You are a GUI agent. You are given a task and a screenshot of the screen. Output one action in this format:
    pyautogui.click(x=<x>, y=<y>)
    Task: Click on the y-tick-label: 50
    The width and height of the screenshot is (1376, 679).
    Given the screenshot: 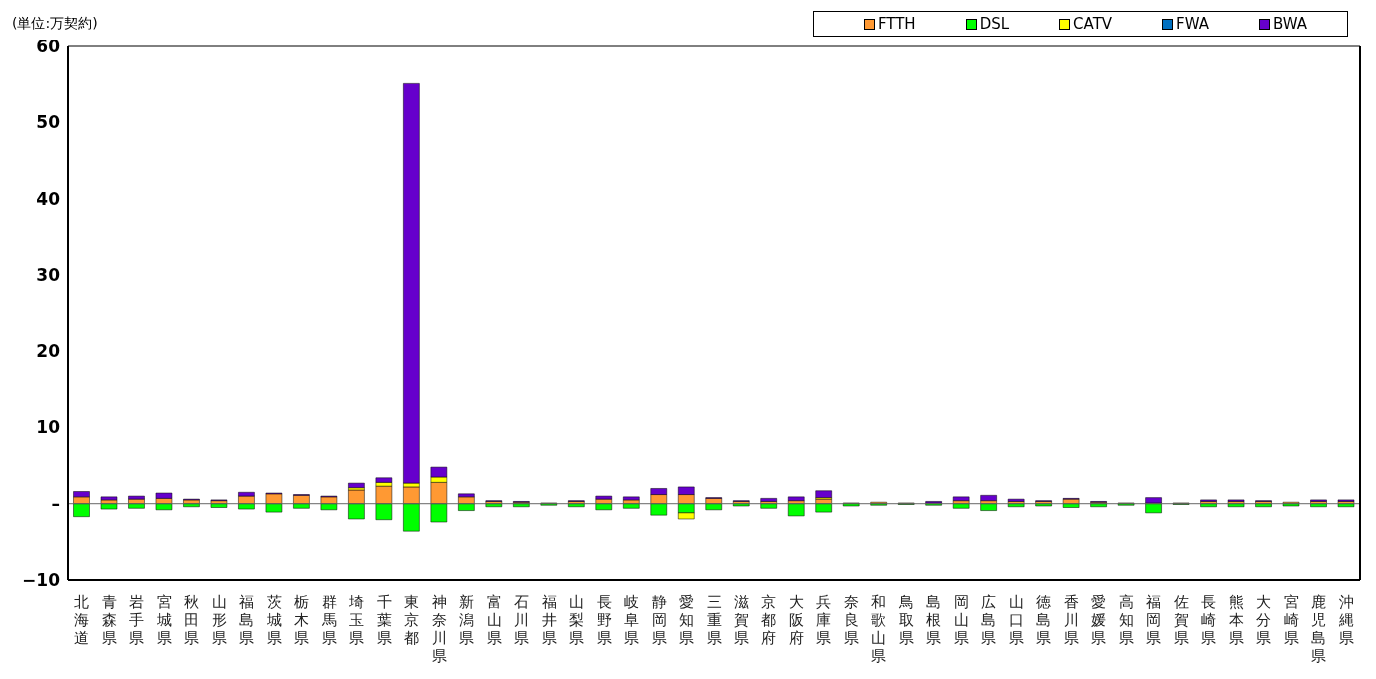 What is the action you would take?
    pyautogui.click(x=48, y=122)
    